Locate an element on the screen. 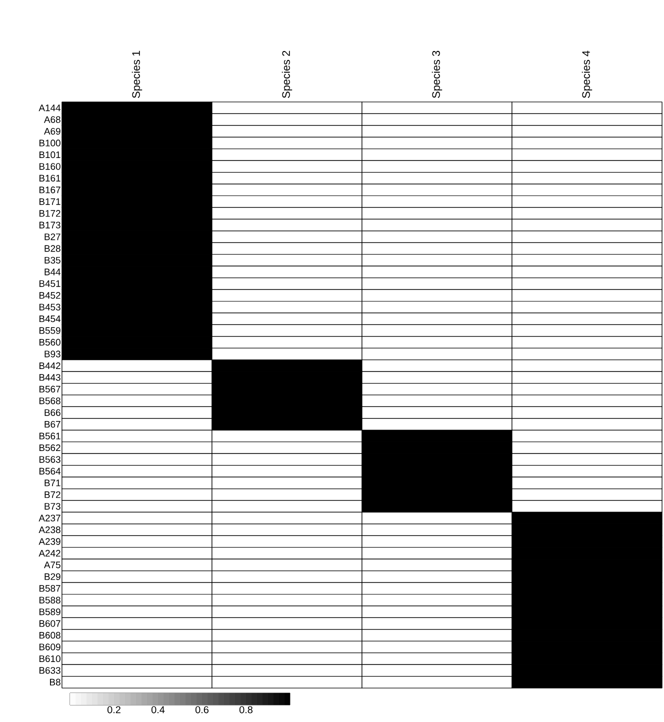  y-tick-label: B568 is located at coordinates (49, 401).